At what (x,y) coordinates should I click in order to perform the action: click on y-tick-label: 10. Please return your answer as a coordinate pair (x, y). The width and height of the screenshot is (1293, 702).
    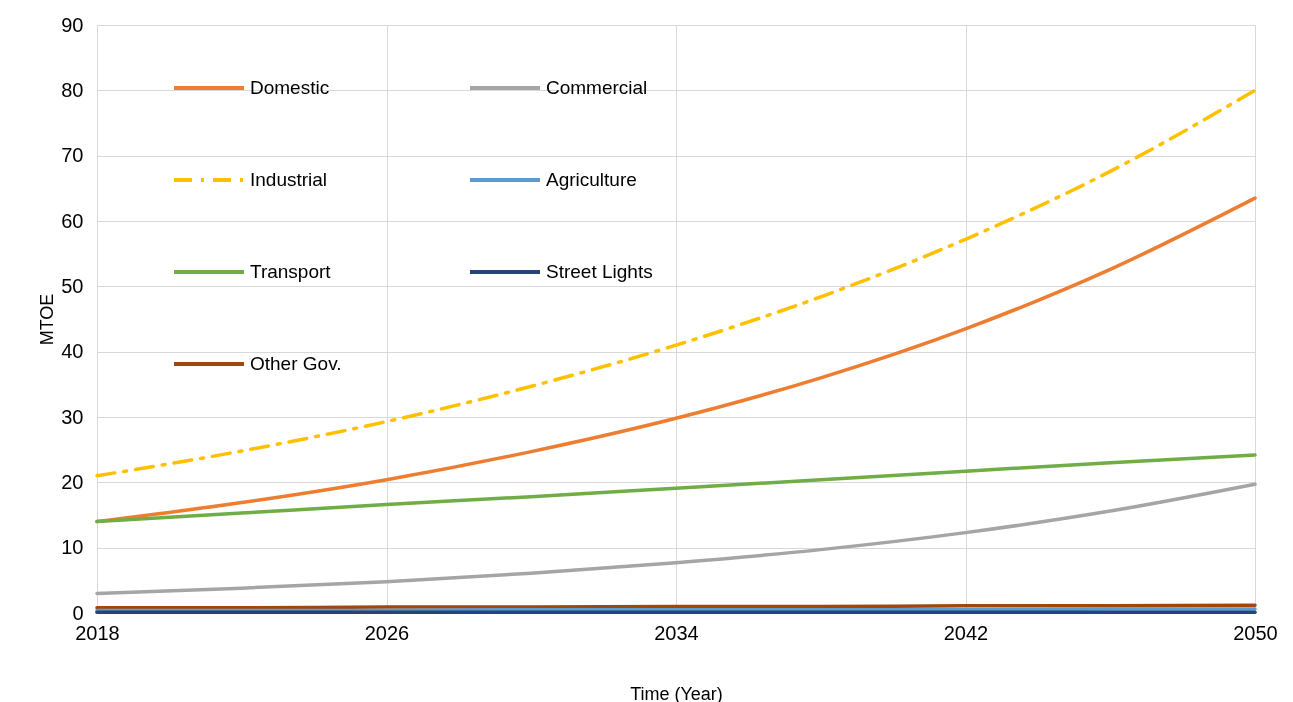
    Looking at the image, I should click on (72, 547).